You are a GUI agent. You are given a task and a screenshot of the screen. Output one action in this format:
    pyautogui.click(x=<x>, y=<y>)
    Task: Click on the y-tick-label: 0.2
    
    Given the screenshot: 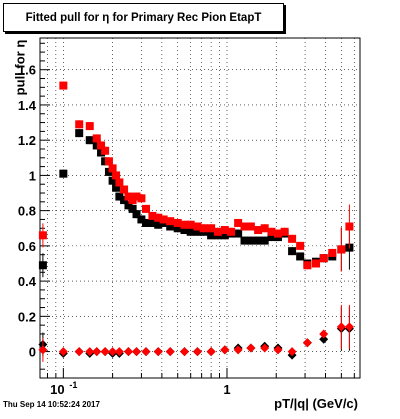 What is the action you would take?
    pyautogui.click(x=27, y=316)
    